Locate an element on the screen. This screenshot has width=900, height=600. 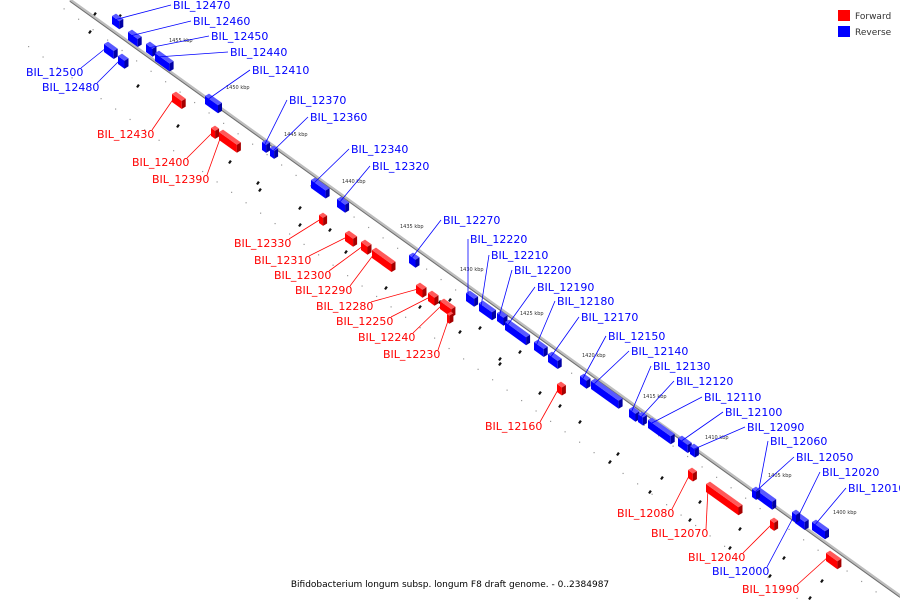
gene-label: BIL_12150 is located at coordinates (636, 336).